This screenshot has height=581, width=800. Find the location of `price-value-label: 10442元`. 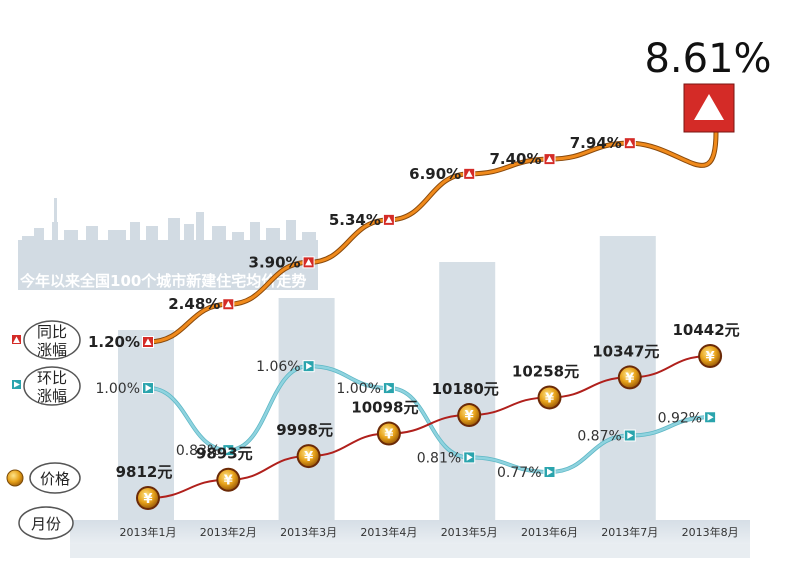

price-value-label: 10442元 is located at coordinates (706, 330).